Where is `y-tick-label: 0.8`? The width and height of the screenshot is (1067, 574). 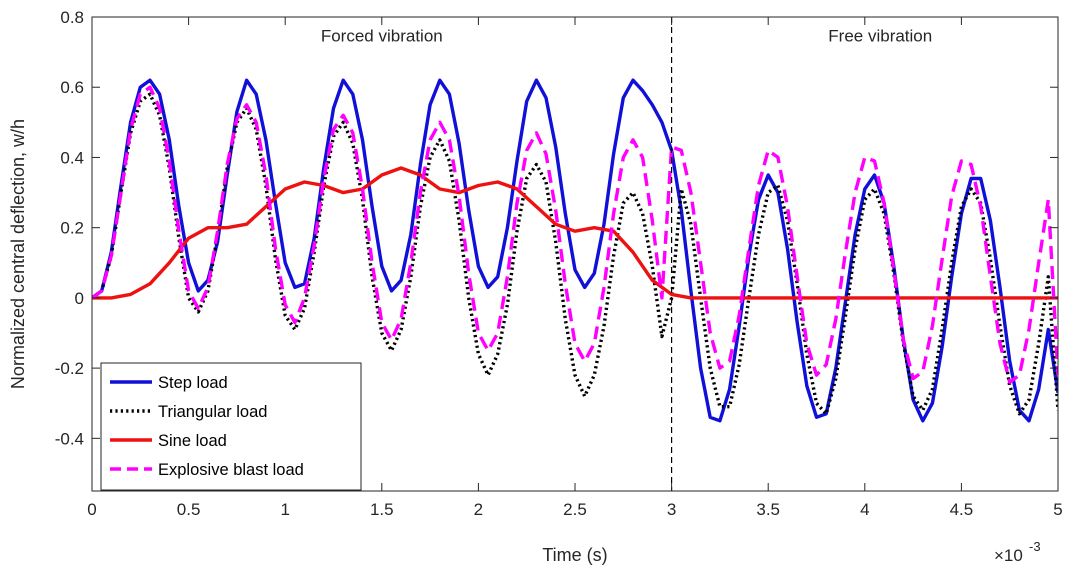 y-tick-label: 0.8 is located at coordinates (72, 17).